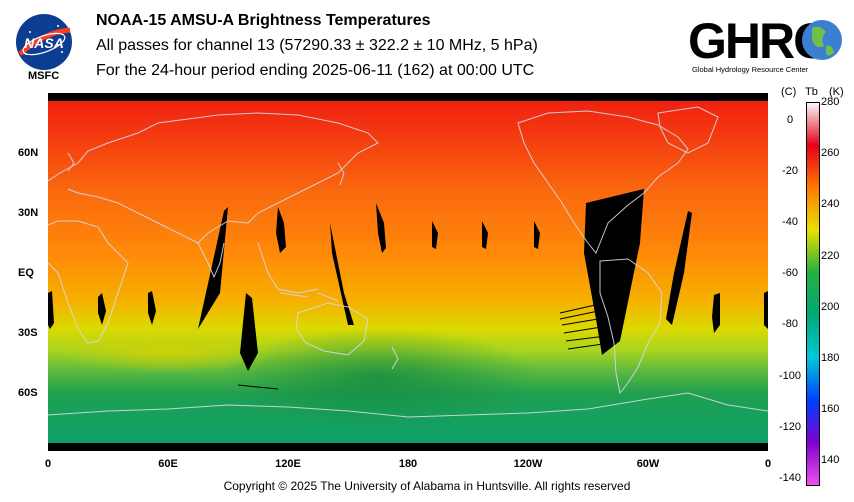  What do you see at coordinates (408, 447) in the screenshot?
I see `no-data-band-south` at bounding box center [408, 447].